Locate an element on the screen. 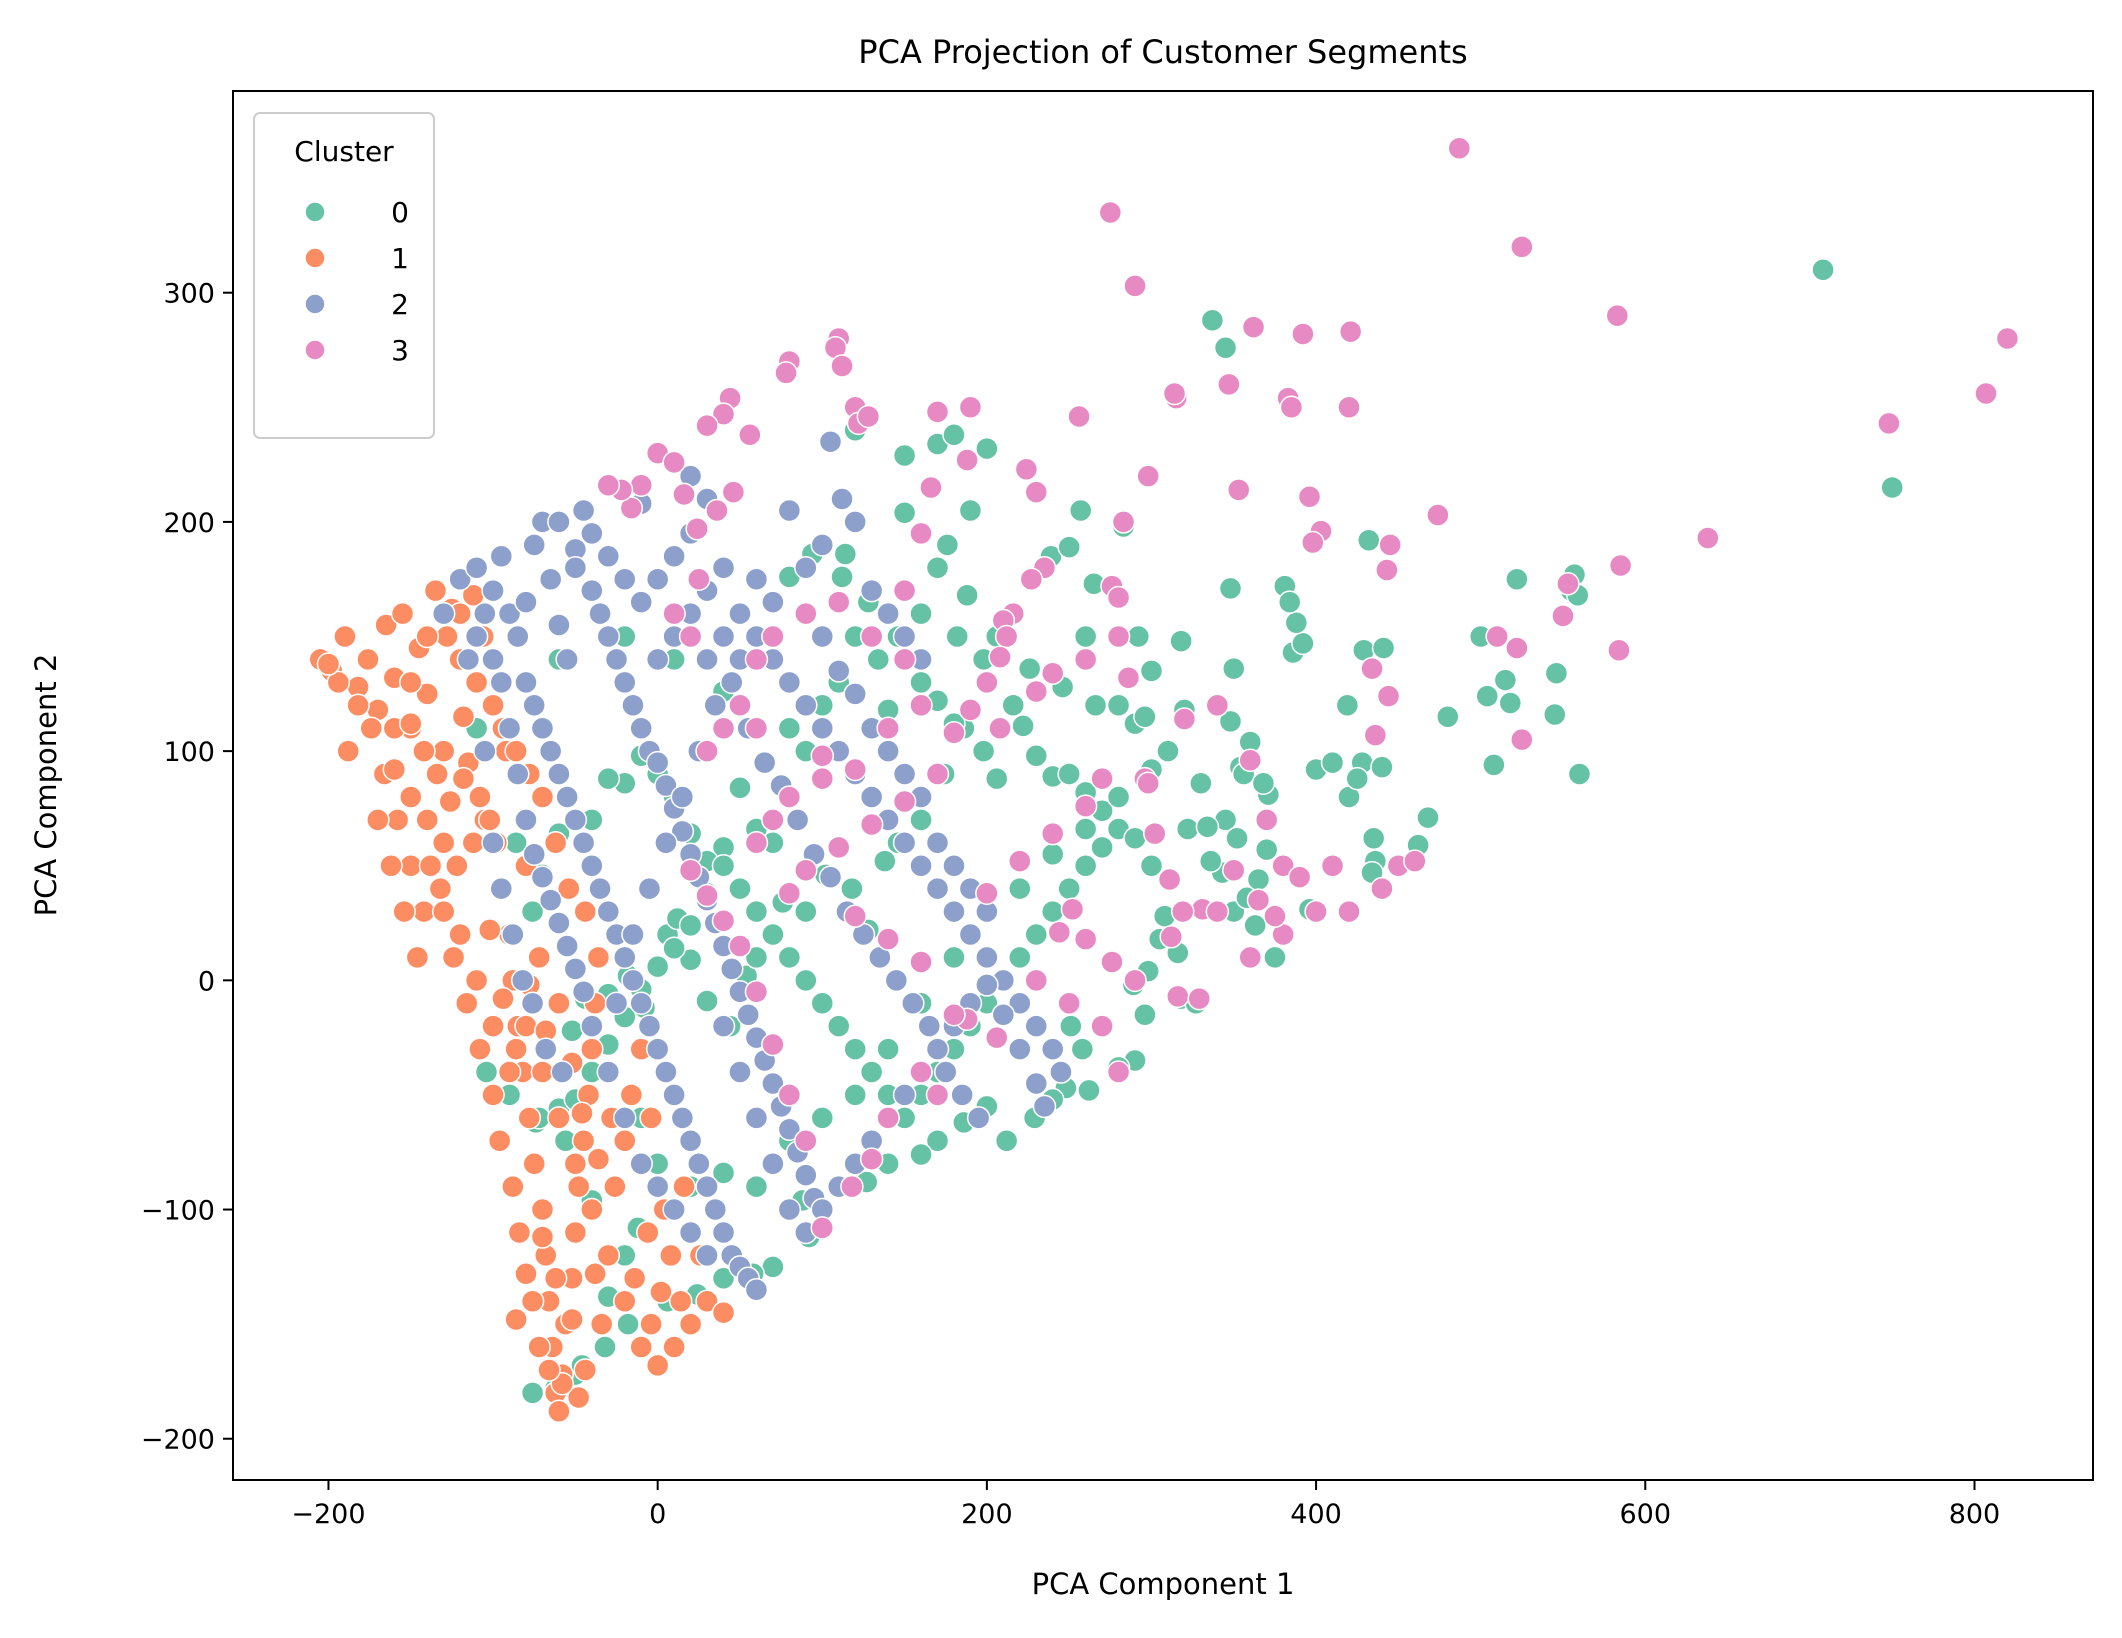 This screenshot has width=2122, height=1638. y-tick-label: 0 is located at coordinates (206, 981).